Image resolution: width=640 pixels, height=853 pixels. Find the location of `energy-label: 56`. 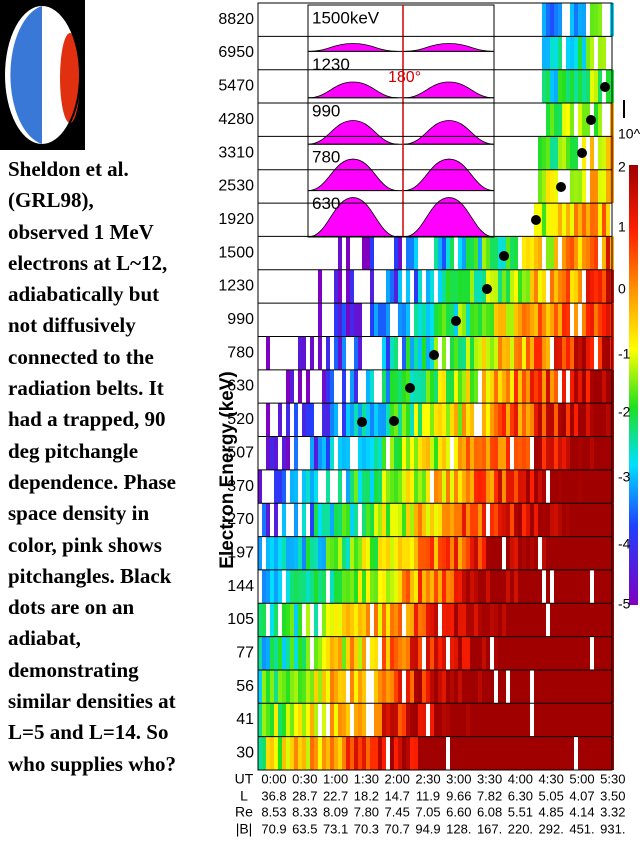

energy-label: 56 is located at coordinates (245, 686).